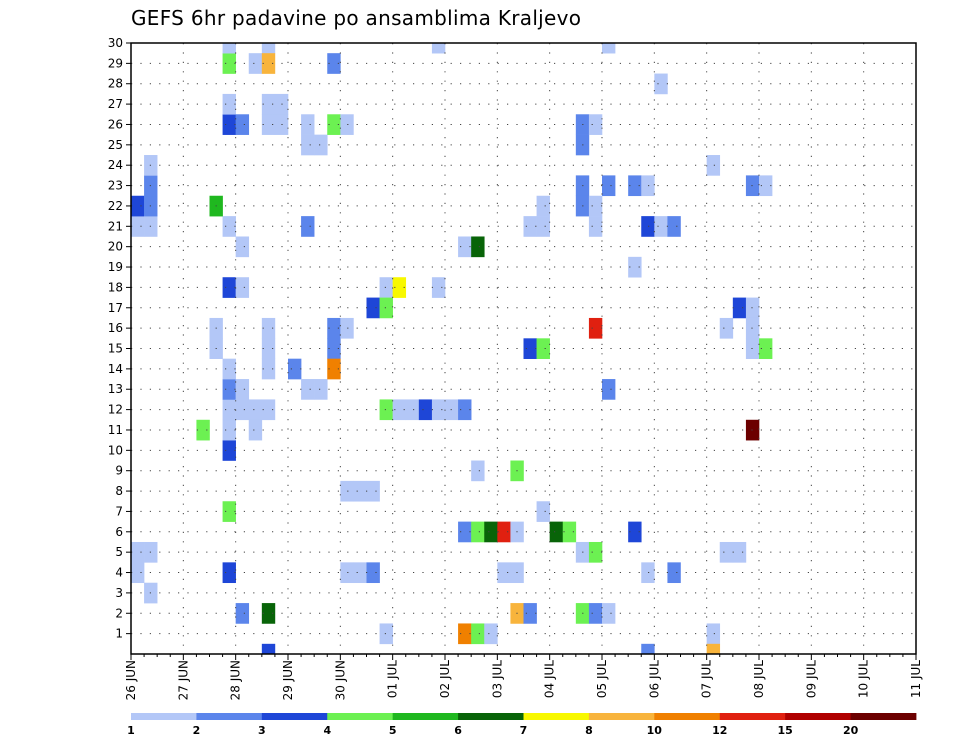 The height and width of the screenshot is (742, 960). I want to click on colorbar-layer: 1 2 3 4 5 6 7 8 10 12 15 20, so click(522, 725).